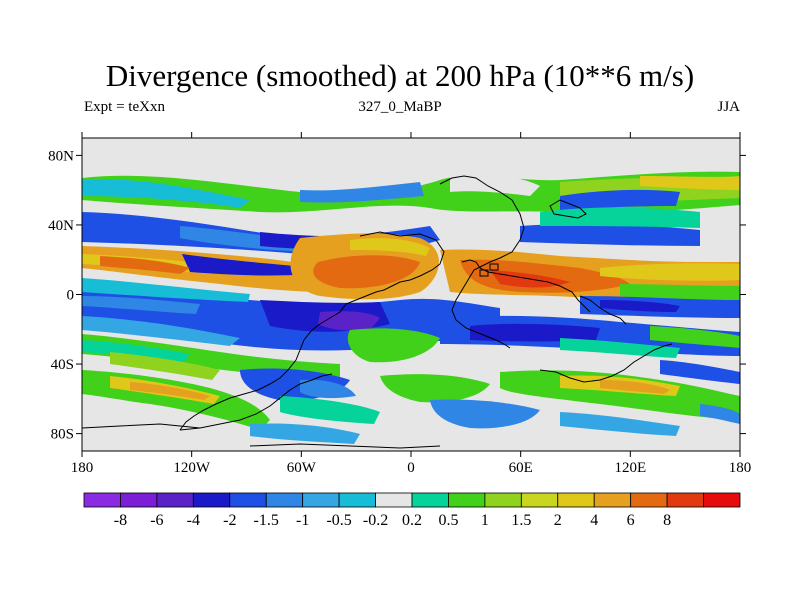 This screenshot has width=800, height=600. What do you see at coordinates (302, 468) in the screenshot?
I see `lon-tick-label: 60W` at bounding box center [302, 468].